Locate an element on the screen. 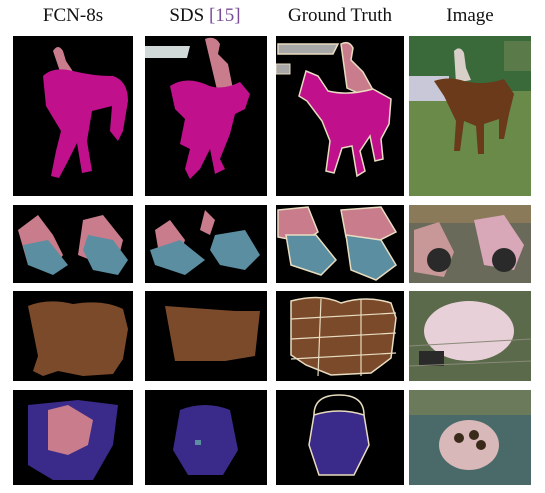 Image resolution: width=545 pixels, height=493 pixels. tile-gt-sheep is located at coordinates (340, 336).